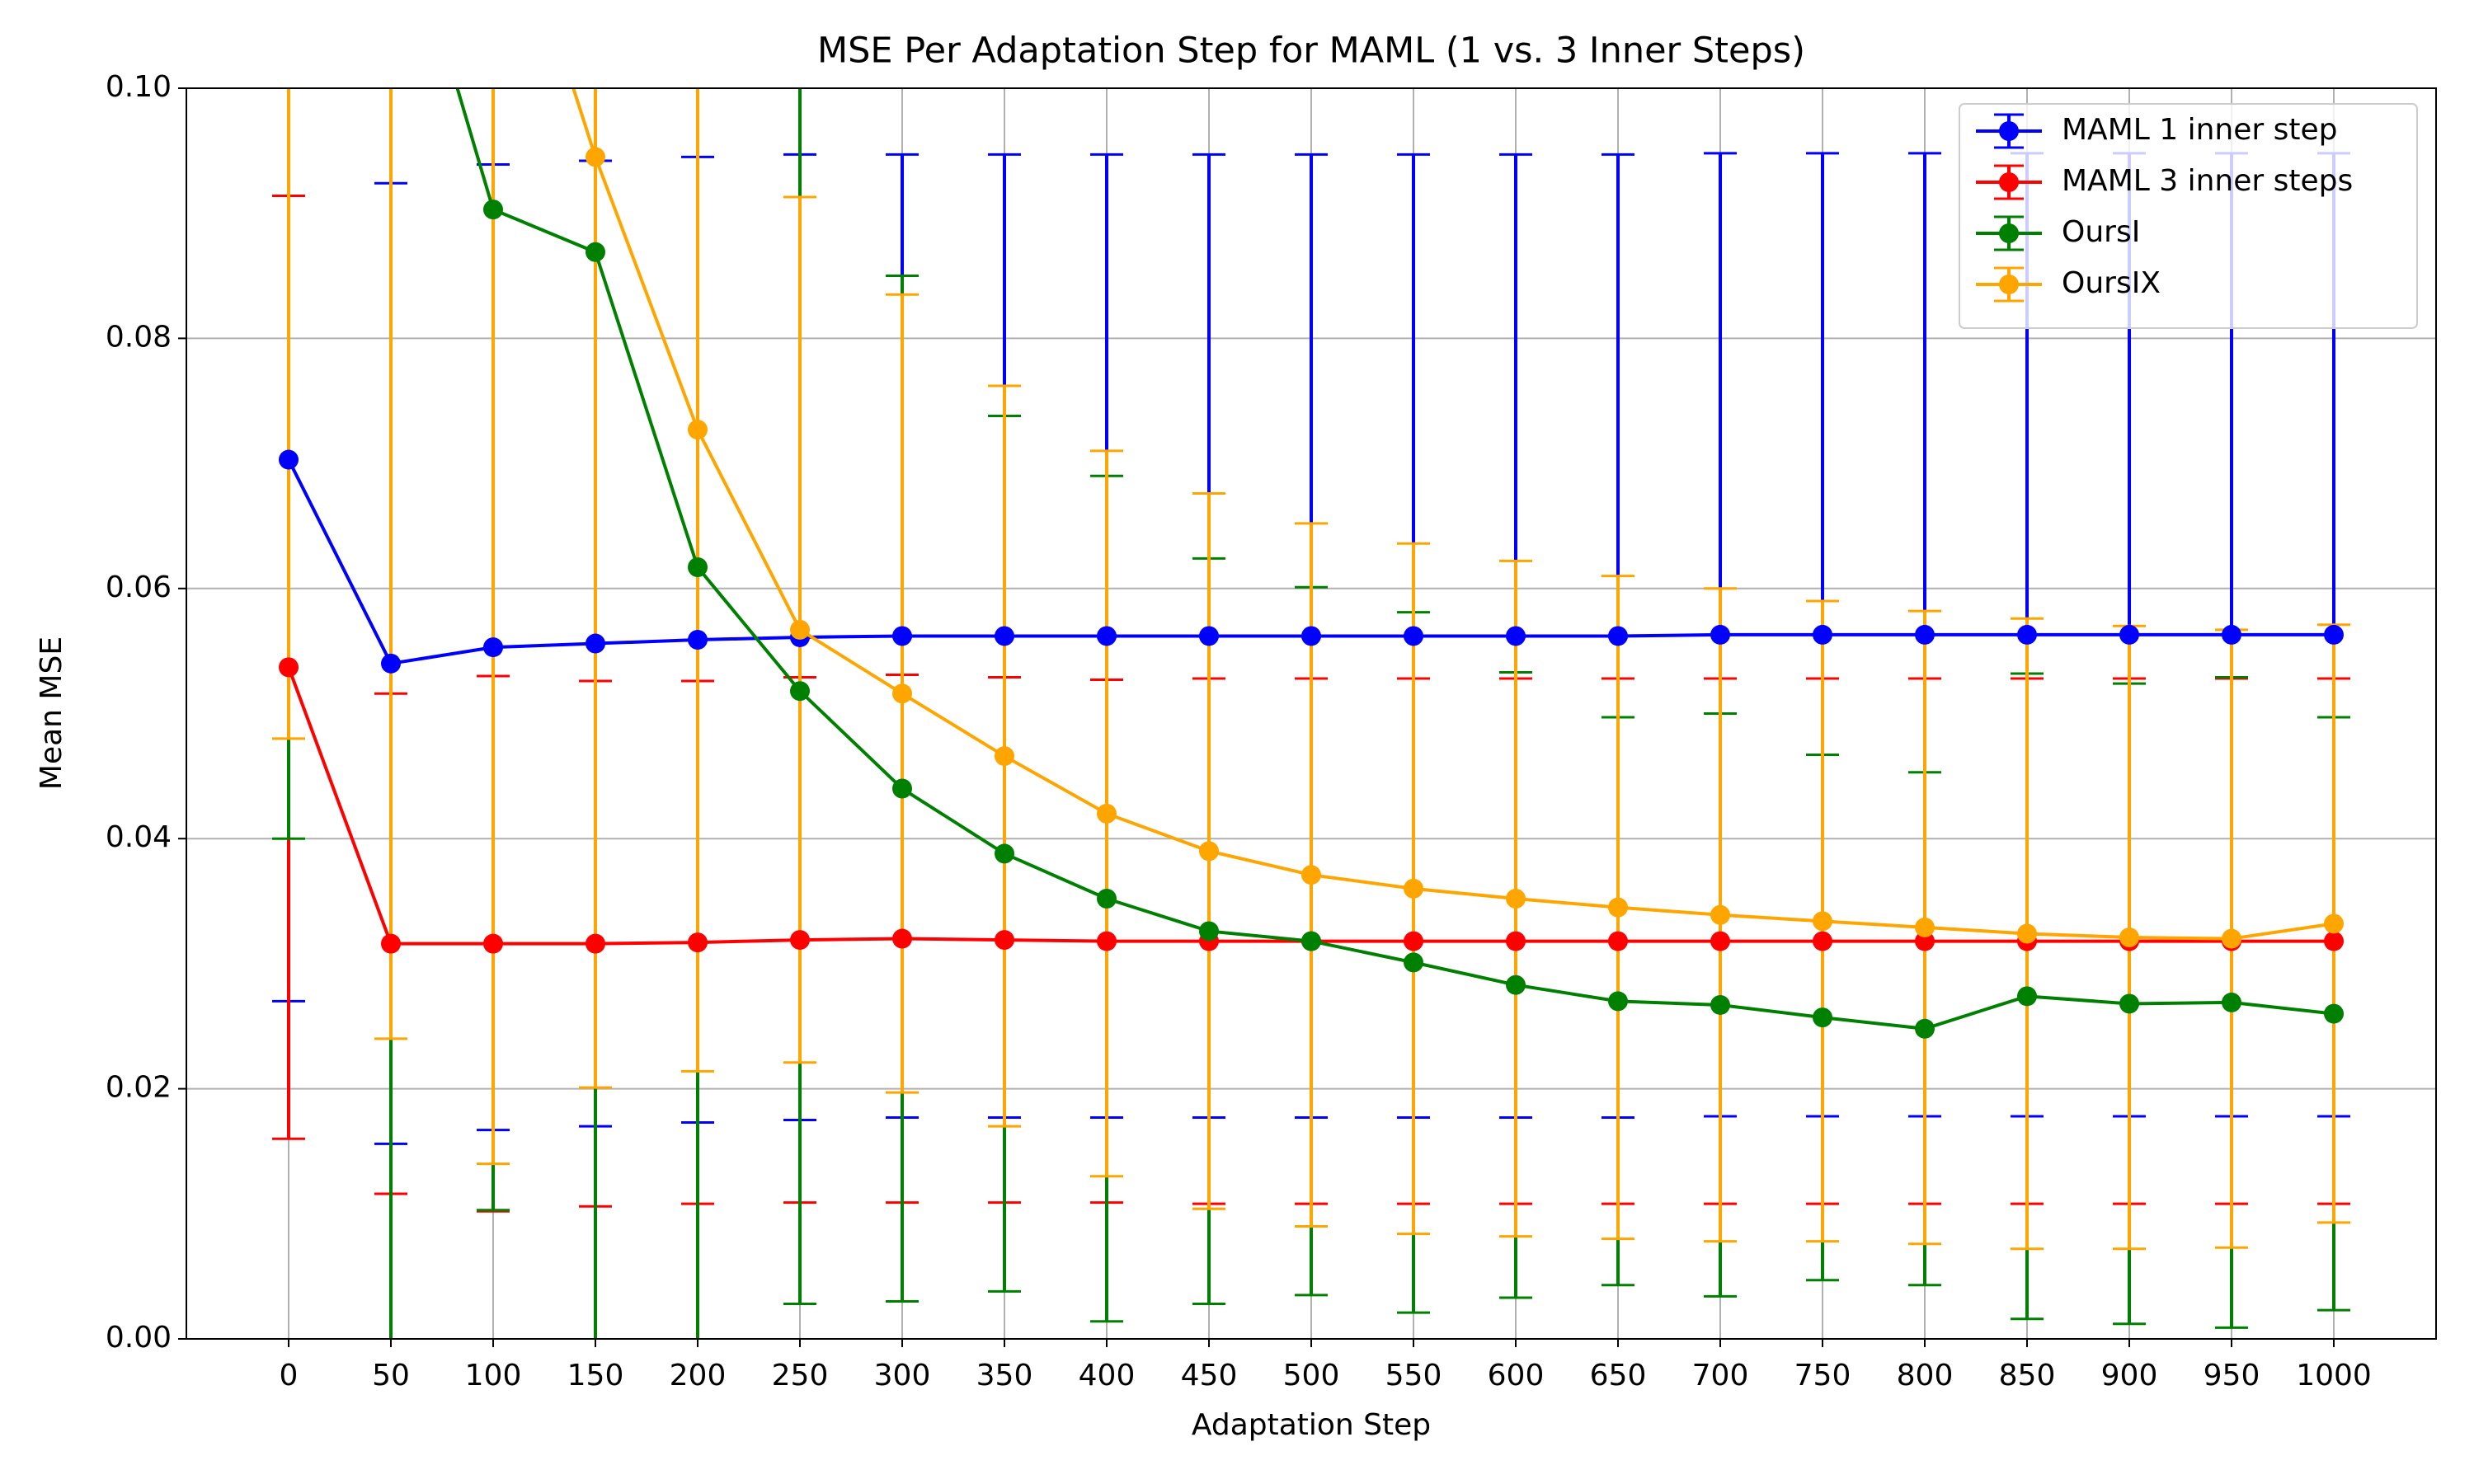 The height and width of the screenshot is (1484, 2474). What do you see at coordinates (139, 1088) in the screenshot?
I see `y-tick-label: 0.02` at bounding box center [139, 1088].